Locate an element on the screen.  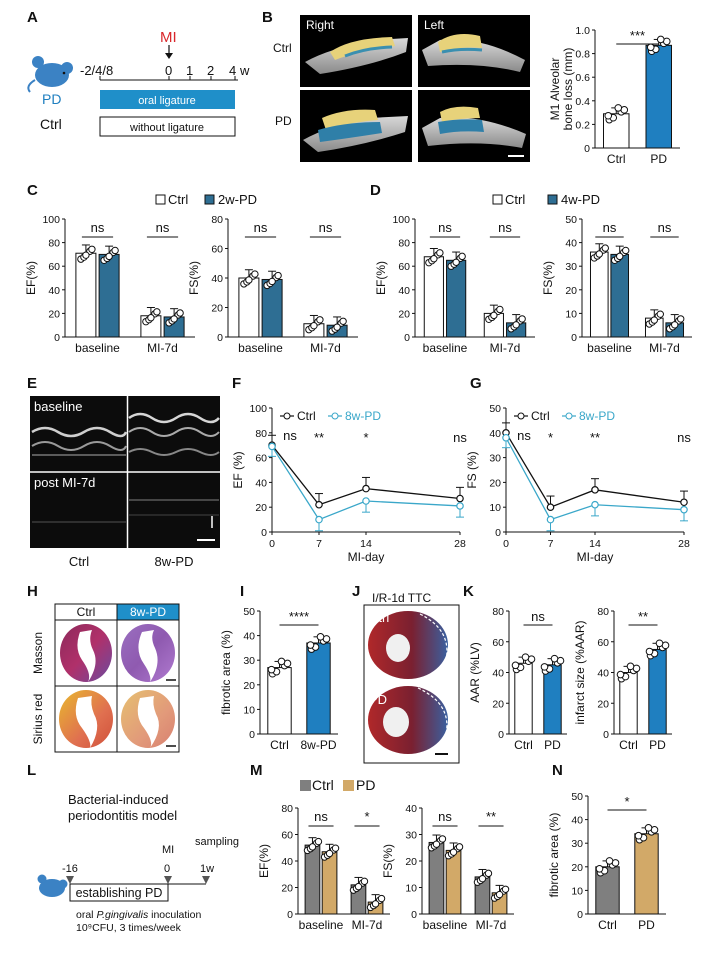
C_EF-y-tick-label: 0 is located at coordinates (57, 338).